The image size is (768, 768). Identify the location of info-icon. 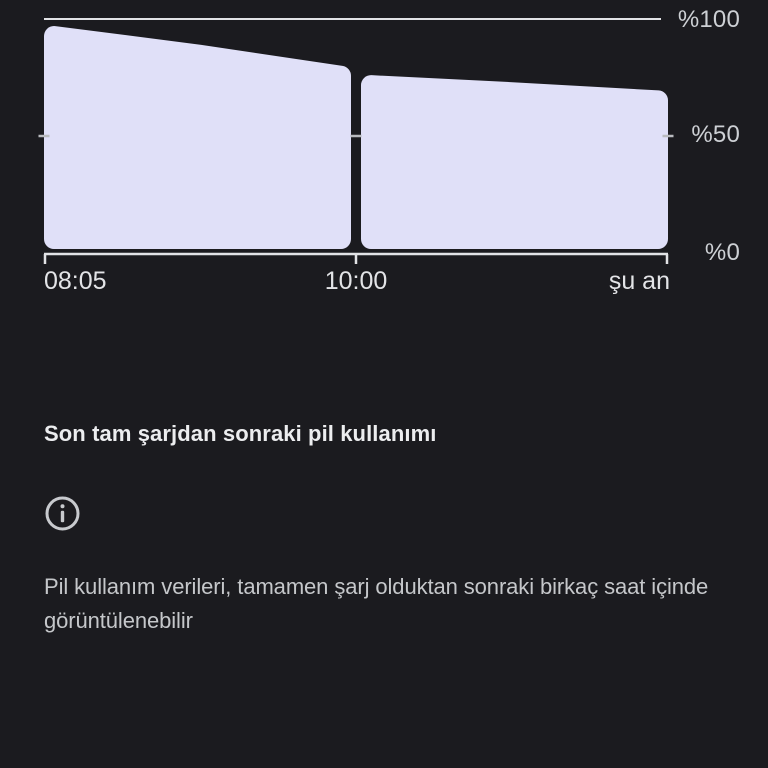
(62, 513).